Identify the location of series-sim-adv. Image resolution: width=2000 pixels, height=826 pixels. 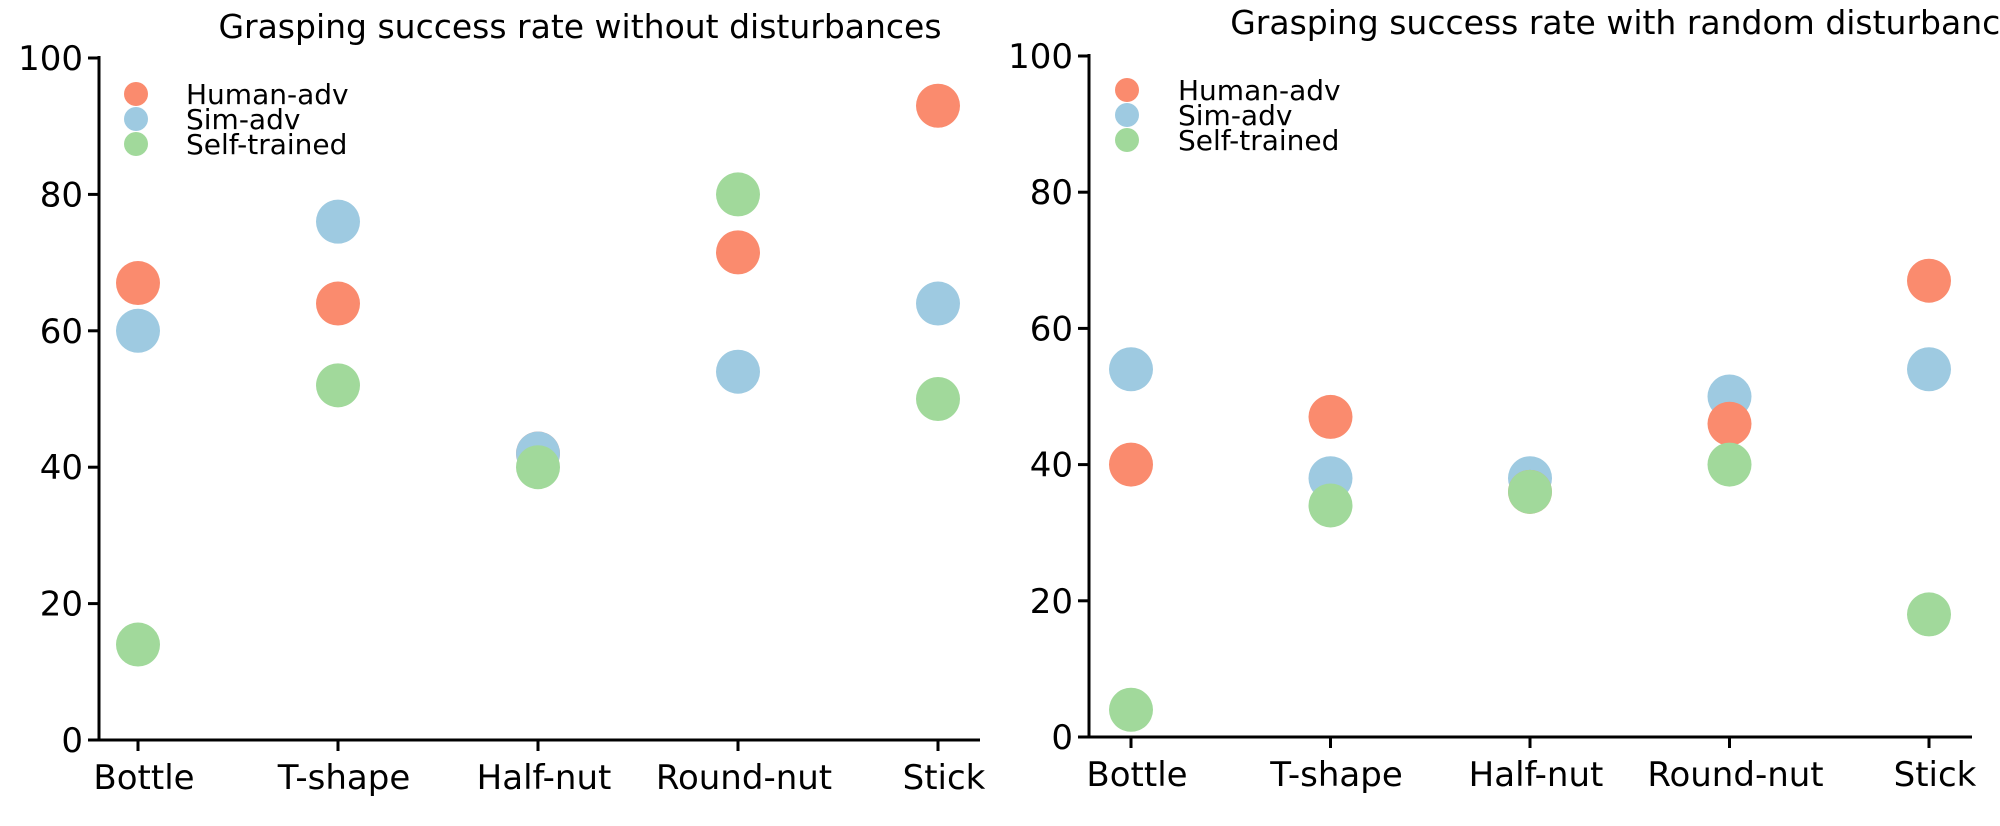
(538, 337).